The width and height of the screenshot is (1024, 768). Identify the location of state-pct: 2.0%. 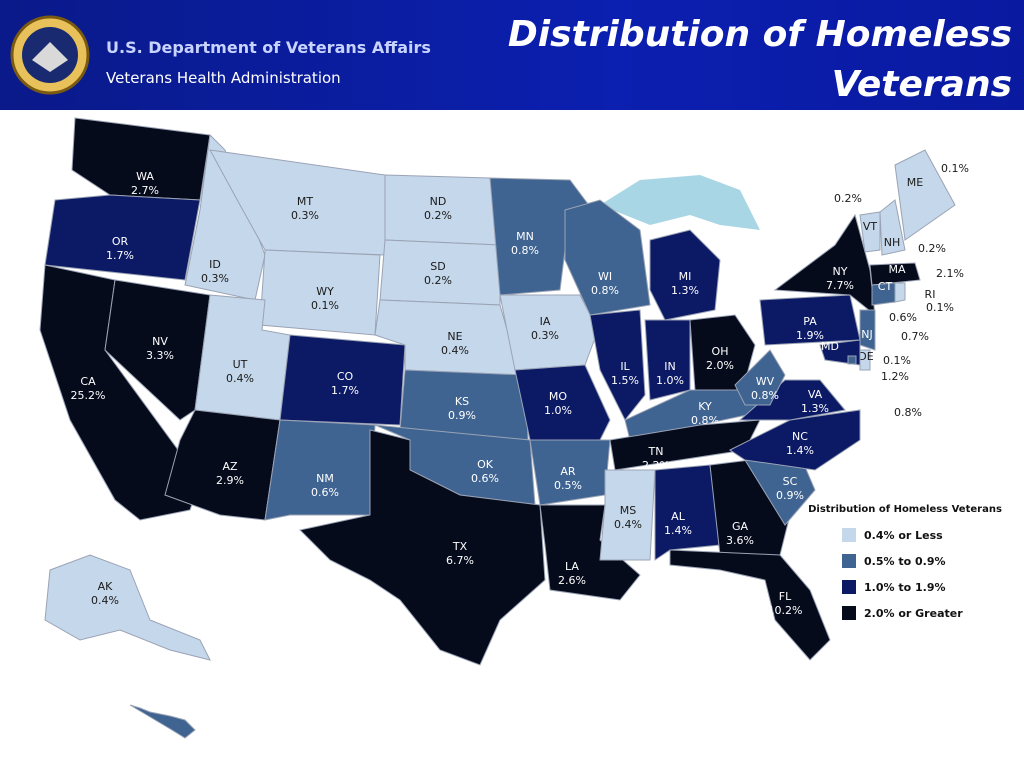
(720, 365).